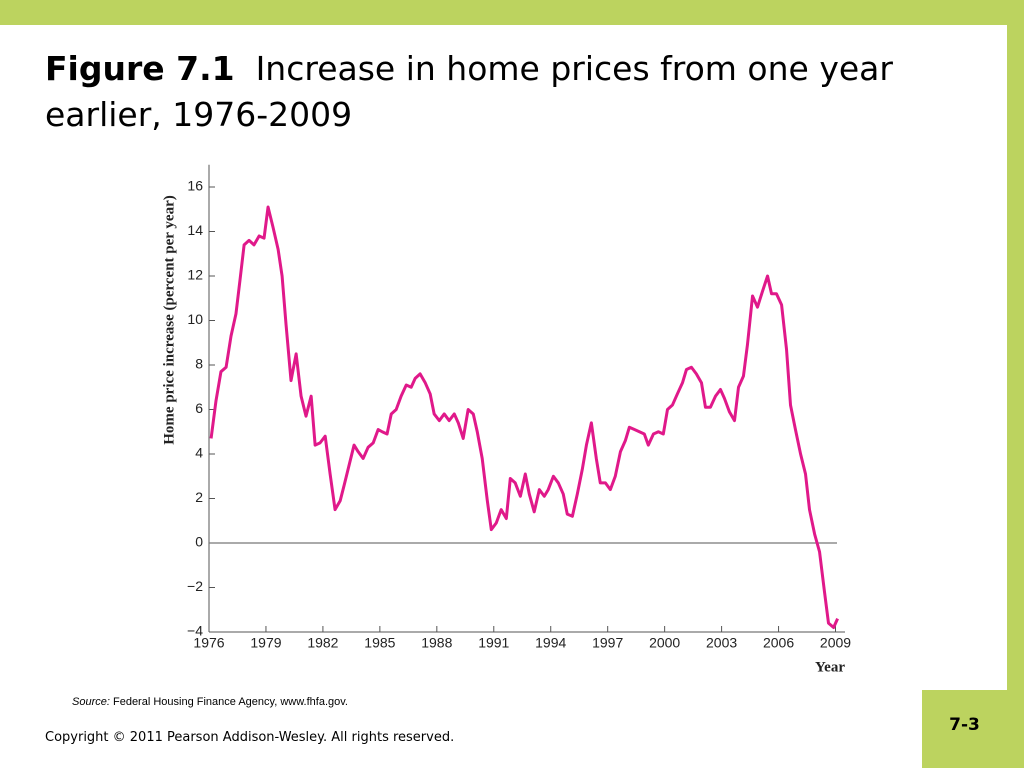 This screenshot has height=768, width=1024. What do you see at coordinates (778, 643) in the screenshot?
I see `x-tick-label: 2006` at bounding box center [778, 643].